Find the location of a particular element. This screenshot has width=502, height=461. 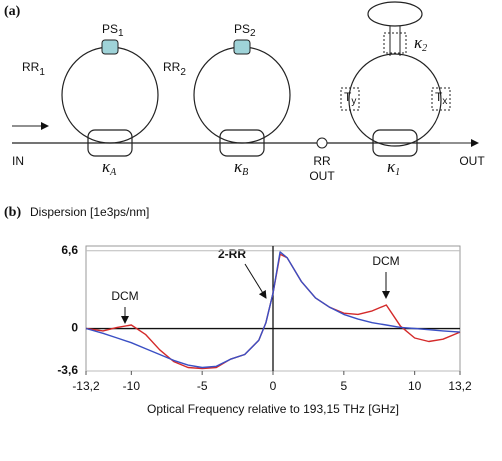

t-sub: x is located at coordinates (444, 101).